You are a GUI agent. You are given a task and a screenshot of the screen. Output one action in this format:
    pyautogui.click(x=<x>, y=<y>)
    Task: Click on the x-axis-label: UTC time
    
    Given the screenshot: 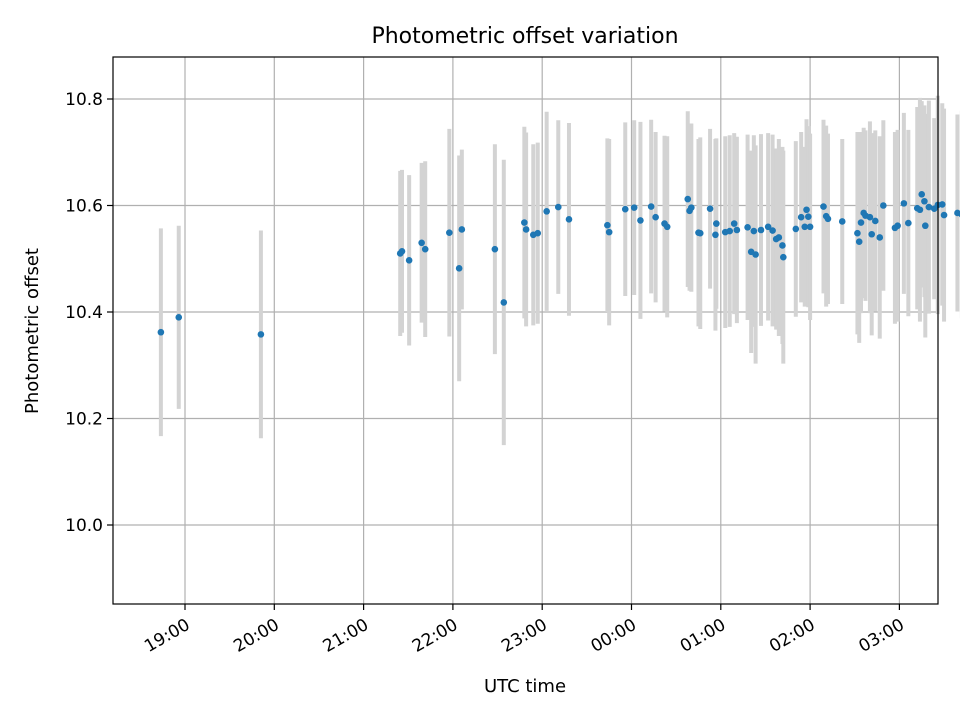 What is the action you would take?
    pyautogui.click(x=525, y=686)
    